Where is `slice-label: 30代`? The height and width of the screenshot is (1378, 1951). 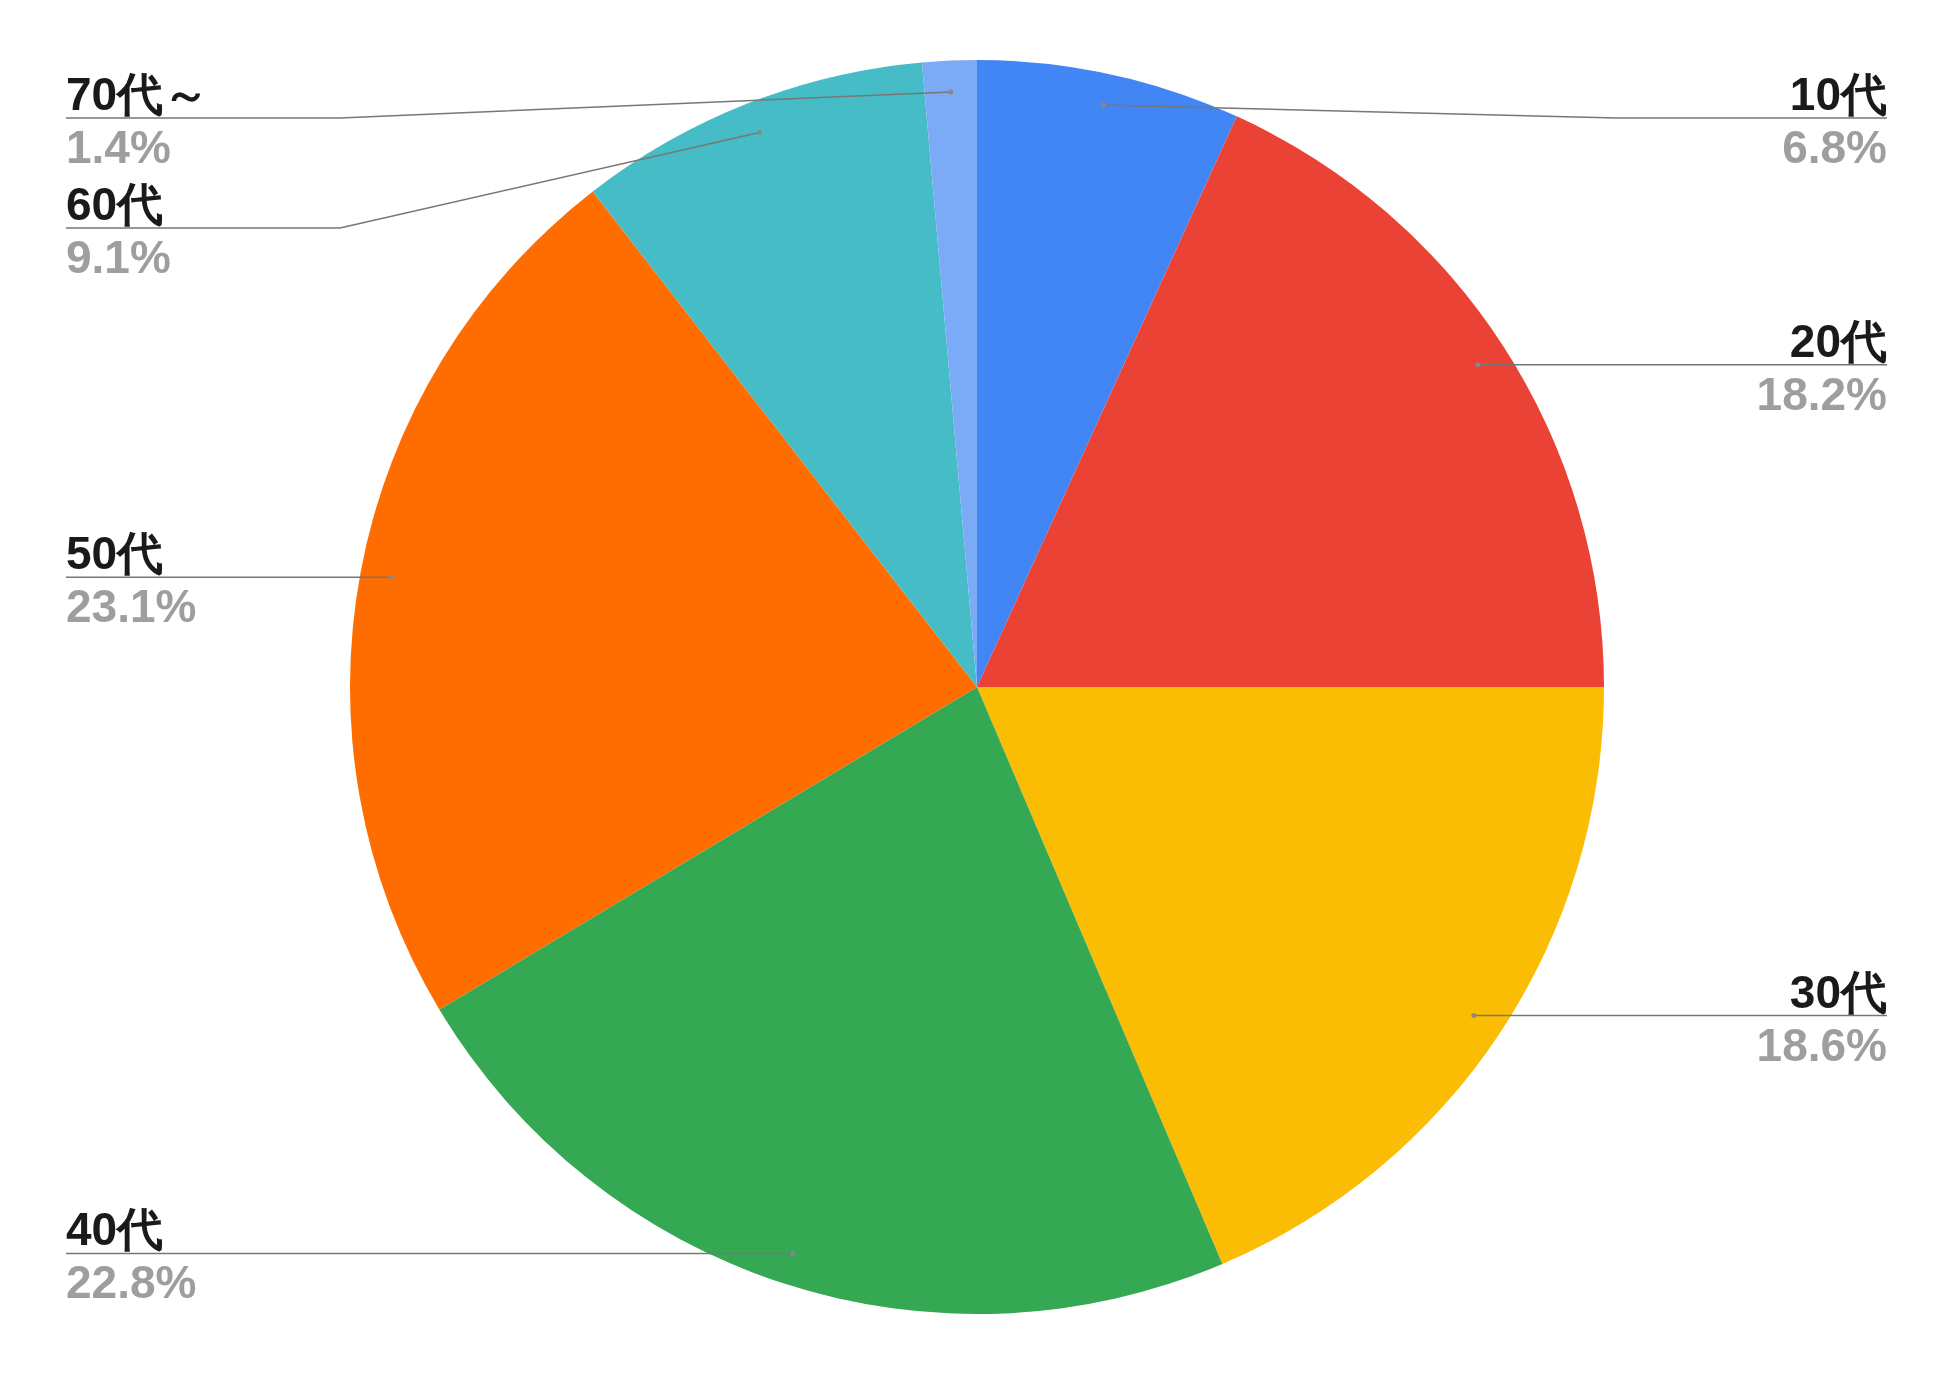 slice-label: 30代 is located at coordinates (1838, 991).